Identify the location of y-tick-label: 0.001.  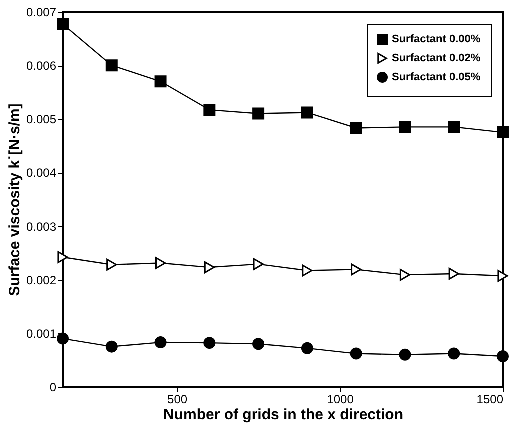
(41, 333).